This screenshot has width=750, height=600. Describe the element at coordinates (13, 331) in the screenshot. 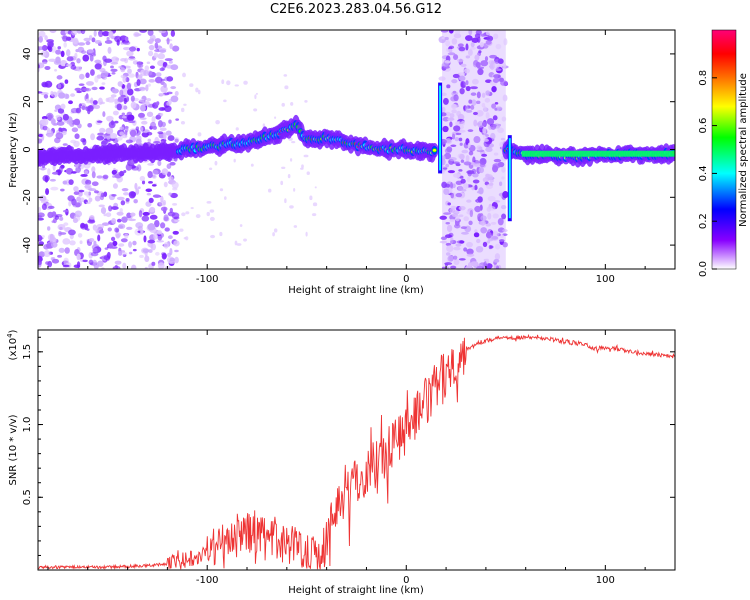

I see `snr-yscale-suffix: )` at that location.